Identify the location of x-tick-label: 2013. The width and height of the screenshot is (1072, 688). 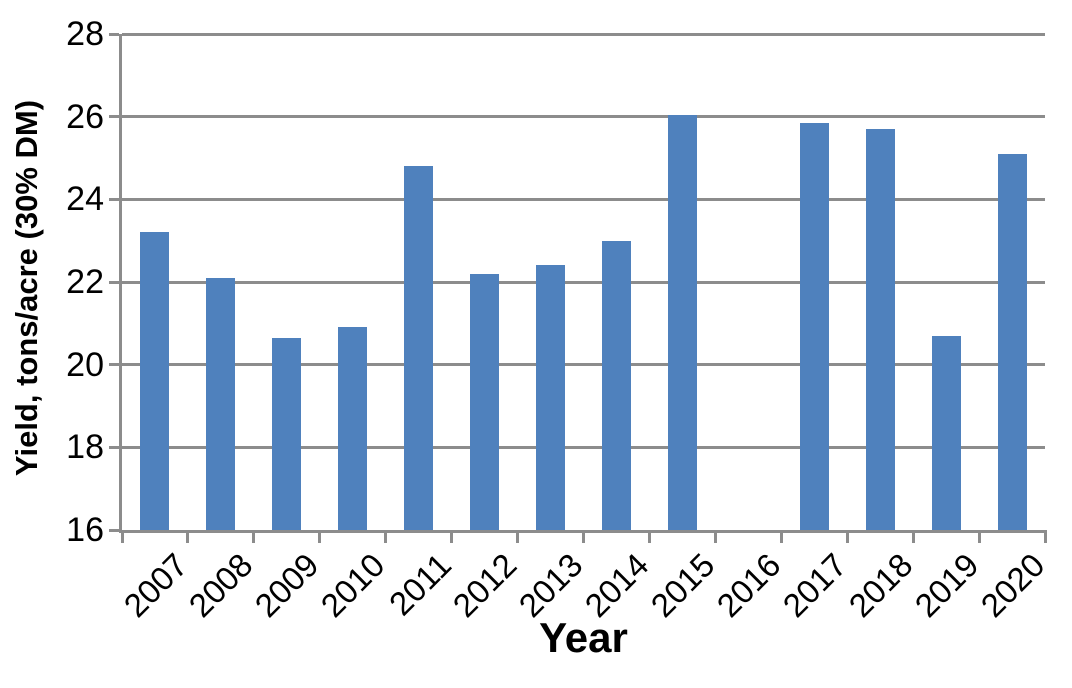
(550, 585).